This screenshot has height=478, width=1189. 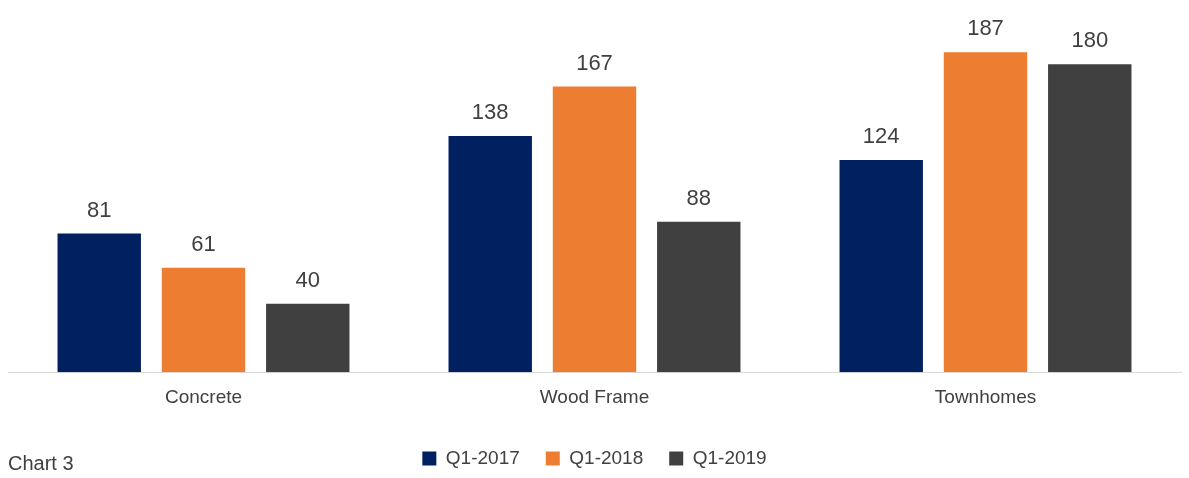 What do you see at coordinates (594, 396) in the screenshot?
I see `x-tick-label: Wood Frame` at bounding box center [594, 396].